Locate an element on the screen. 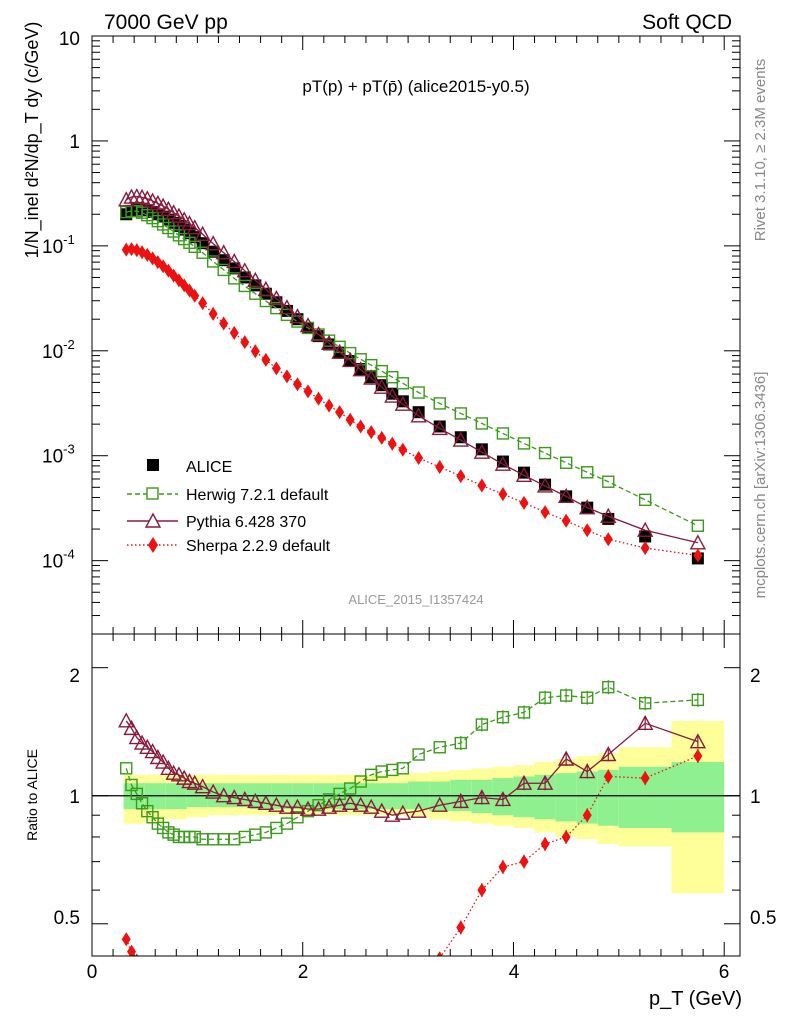 The height and width of the screenshot is (1024, 786). chart-title: pT(p) + pT(p̄) (alice2015-y0.5) is located at coordinates (415, 86).